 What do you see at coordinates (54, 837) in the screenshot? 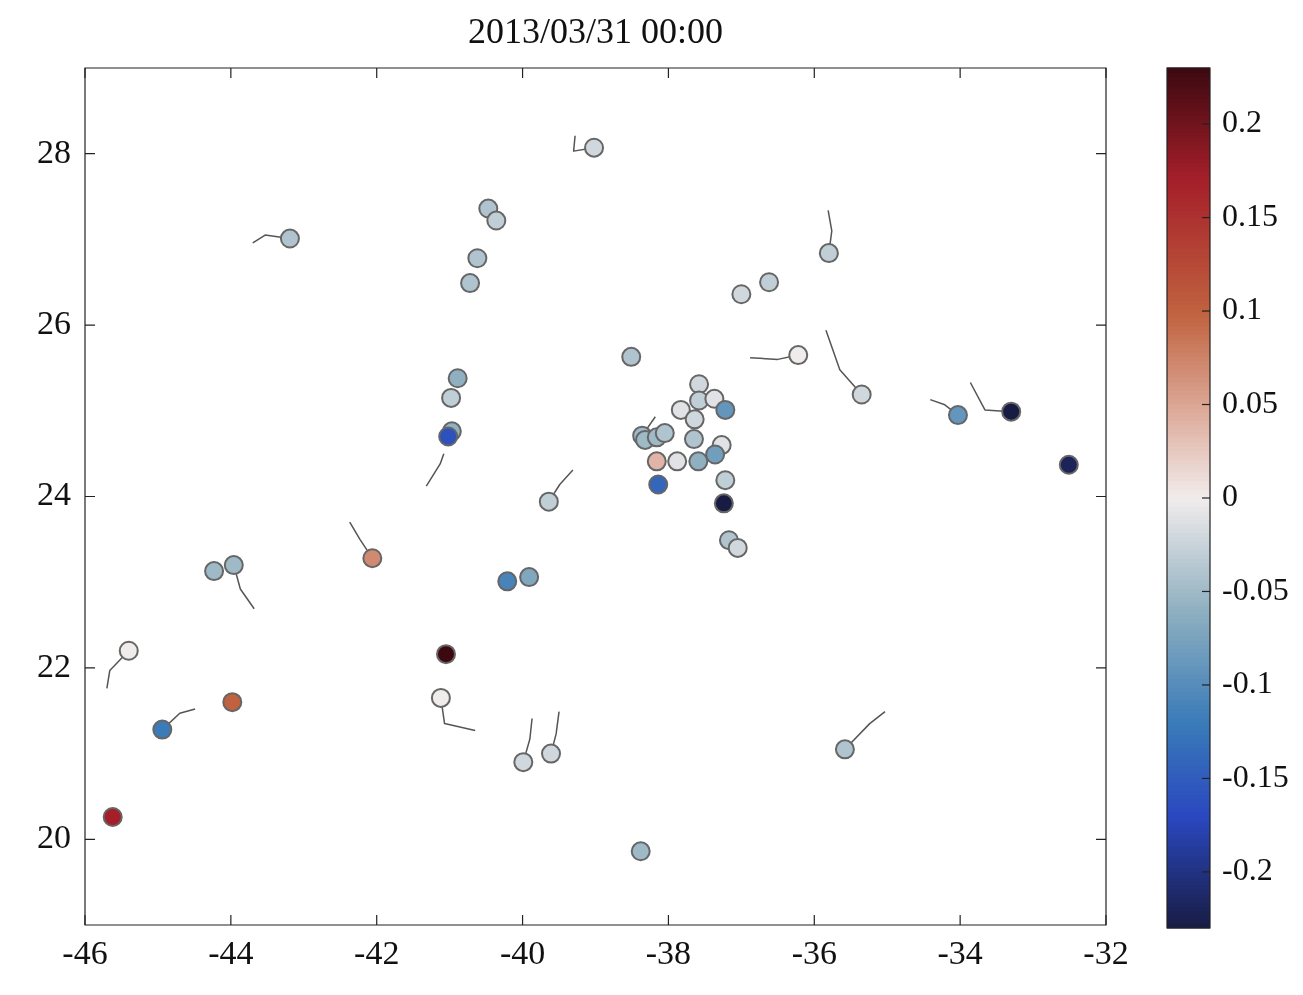
I see `y-tick-label: 20` at bounding box center [54, 837].